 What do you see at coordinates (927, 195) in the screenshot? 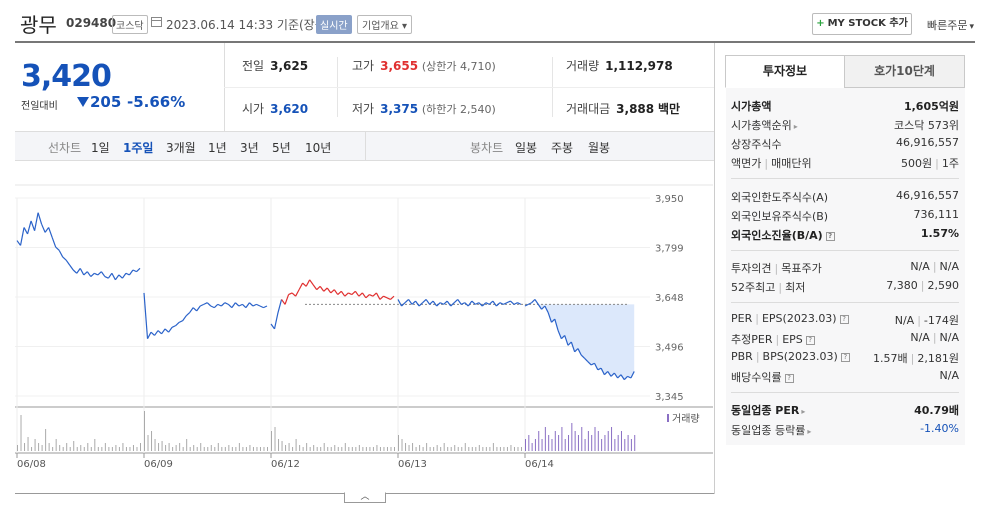
I see `foreign-limit-value: 46,916,557` at bounding box center [927, 195].